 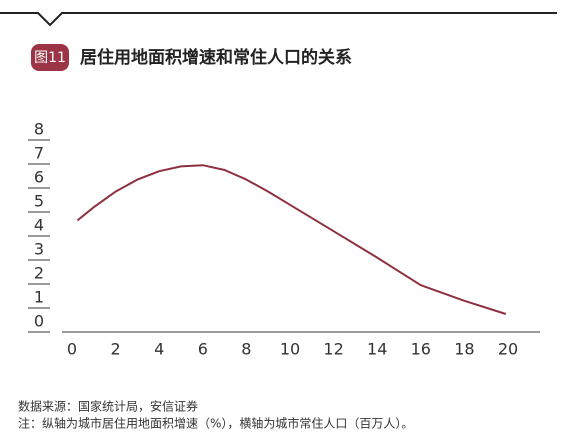 I want to click on figure-label: 图11, so click(x=50, y=58).